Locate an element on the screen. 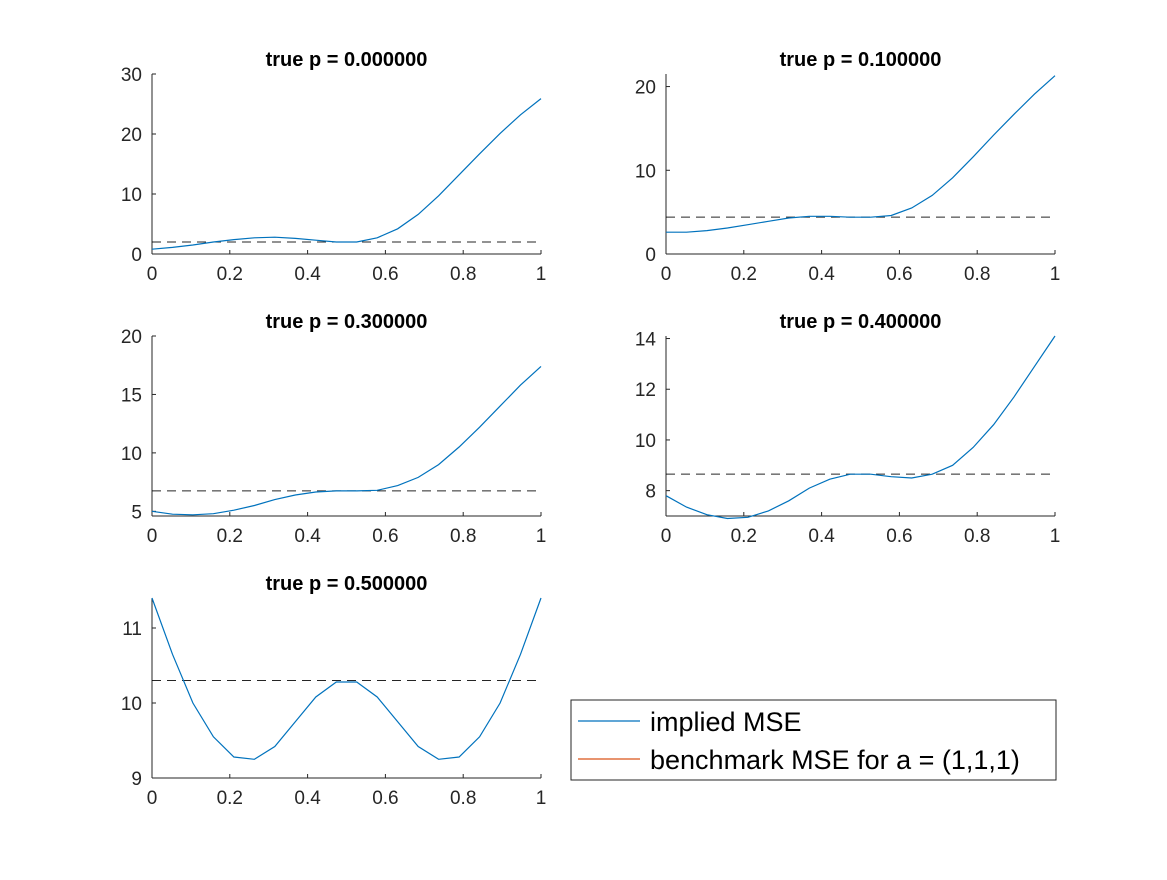 This screenshot has width=1167, height=880. y-tick-label: 12 is located at coordinates (645, 390).